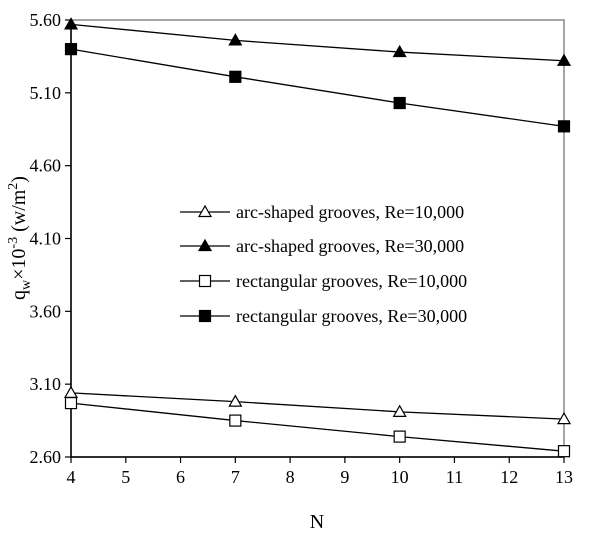  I want to click on y-tick-label: 2.60, so click(46, 457).